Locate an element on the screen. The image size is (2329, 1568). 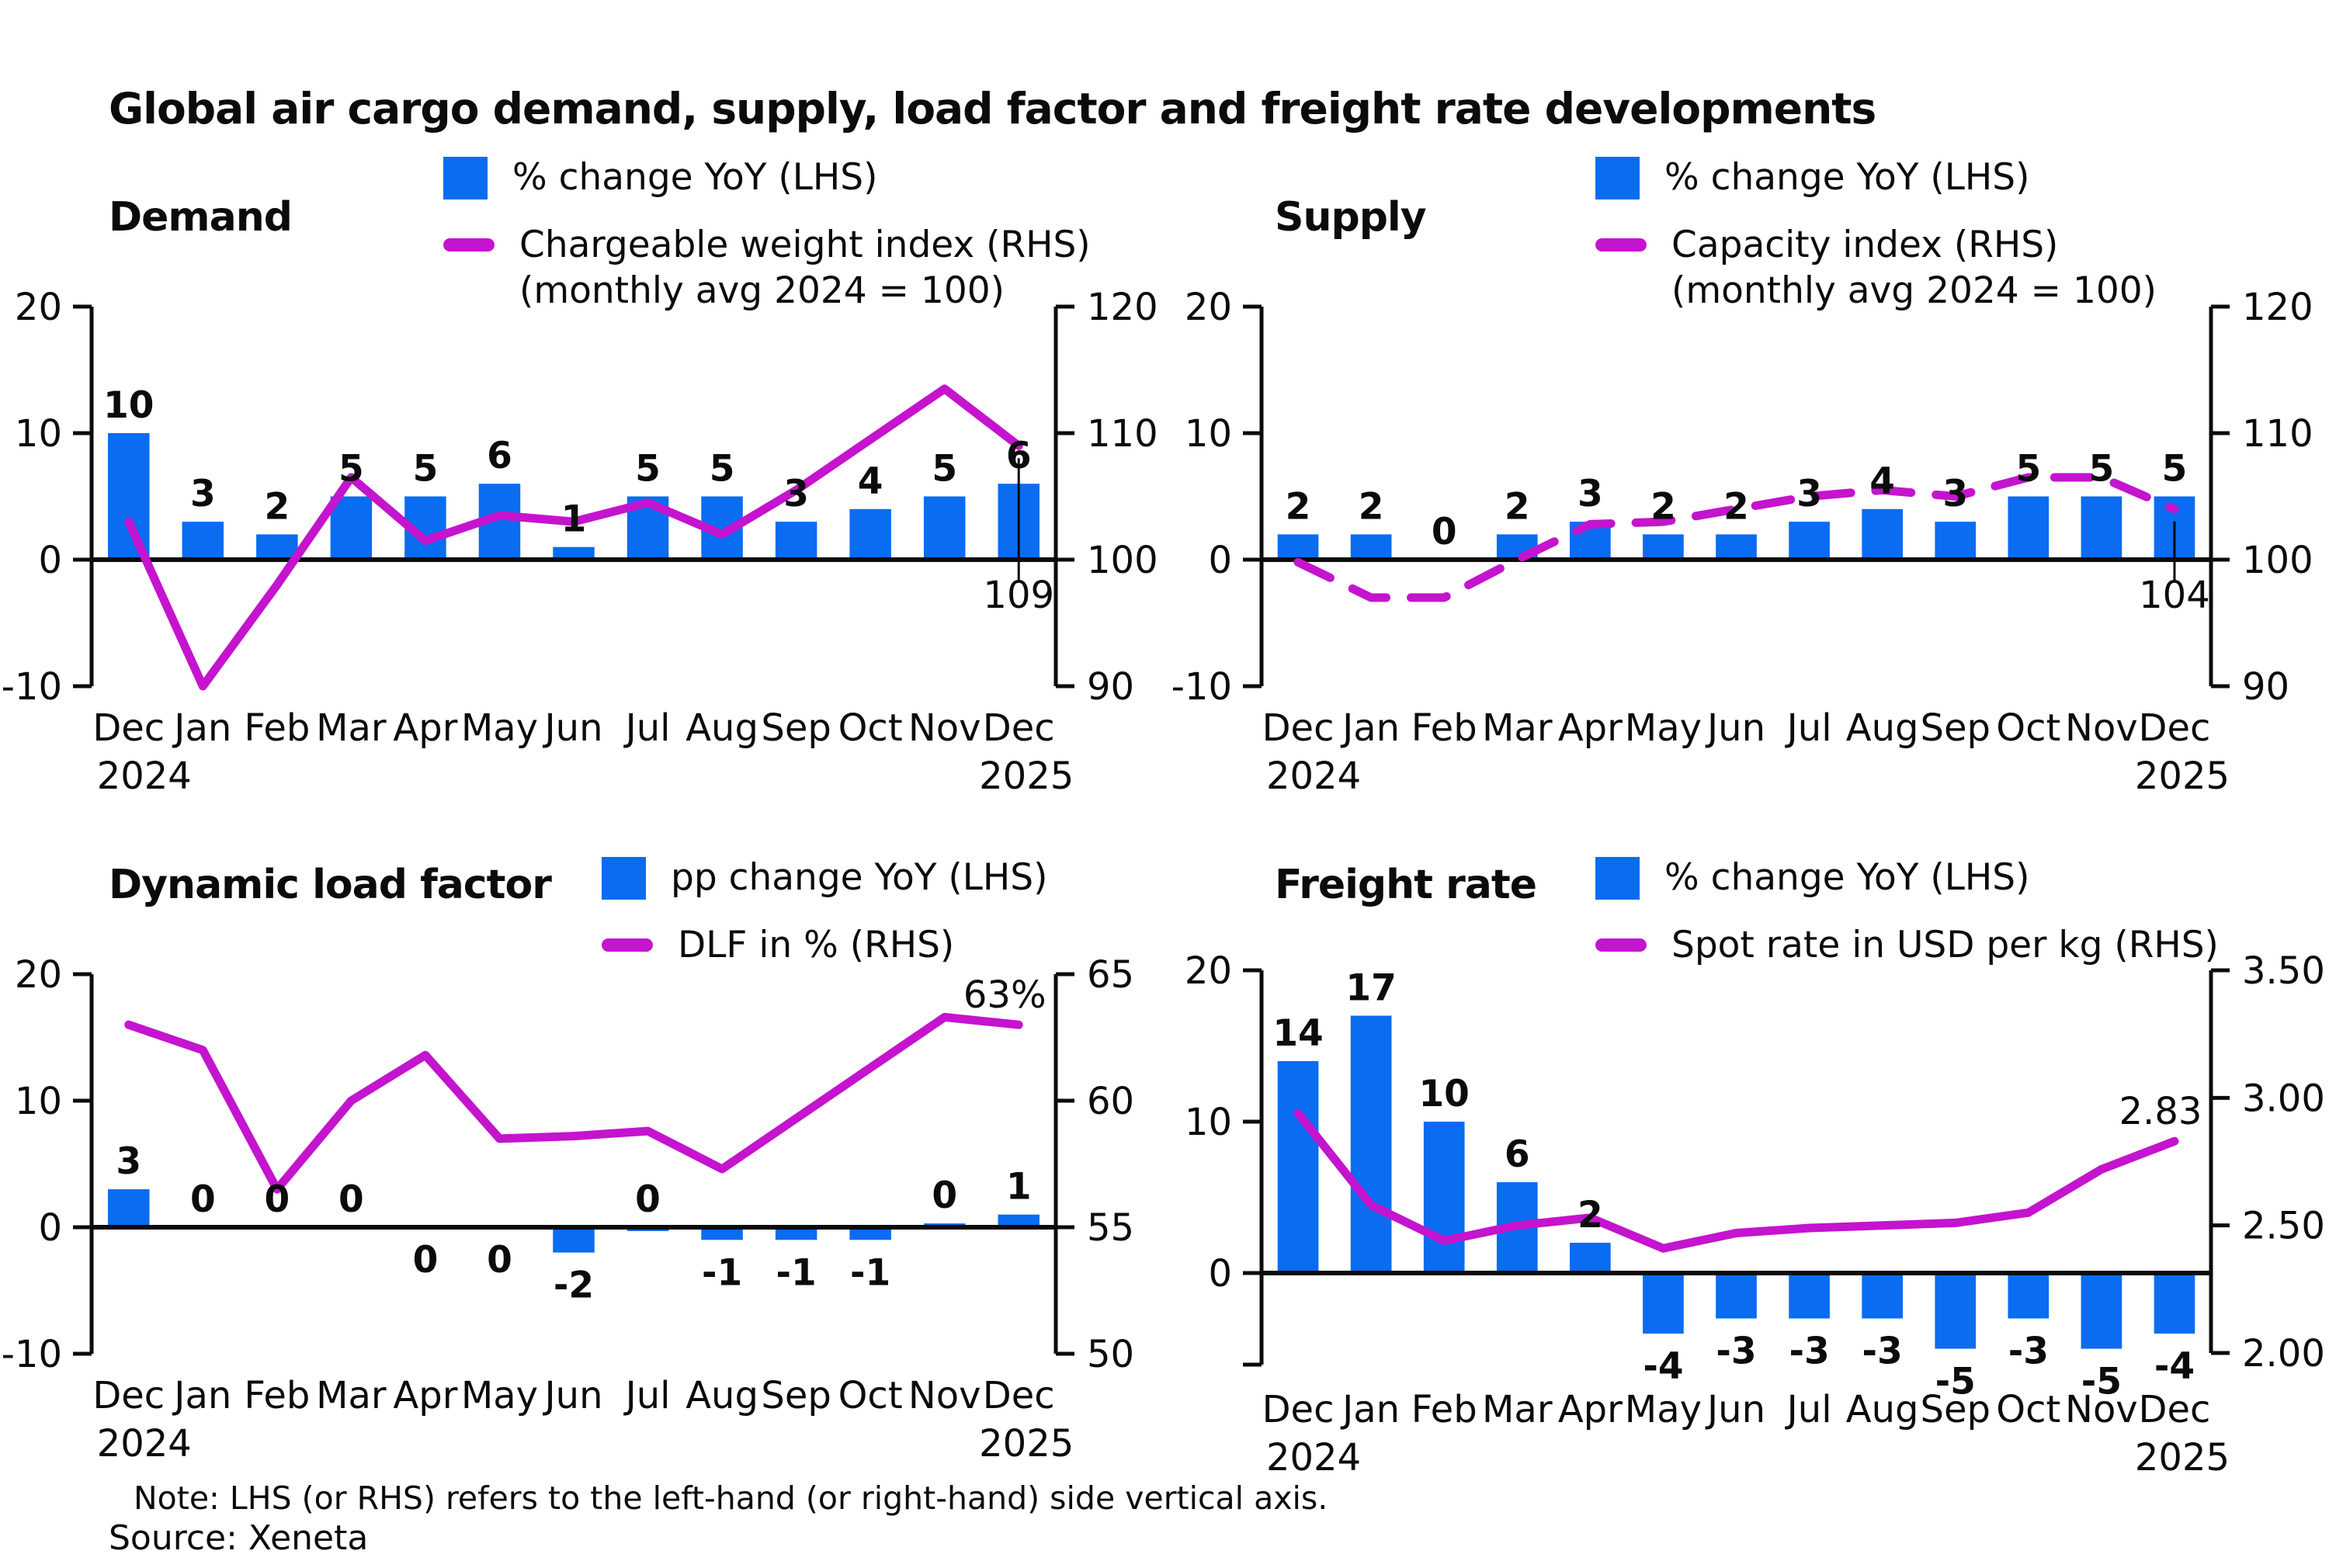
freight-legend-bars-row: % change YoY (LHS) is located at coordinates (1907, 878).